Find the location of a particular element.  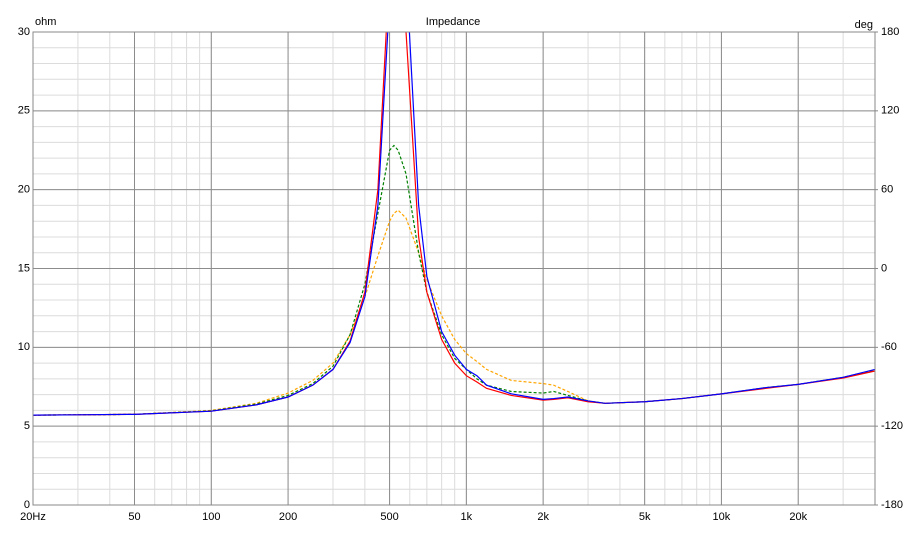

y-tick-label: 10 is located at coordinates (24, 347).